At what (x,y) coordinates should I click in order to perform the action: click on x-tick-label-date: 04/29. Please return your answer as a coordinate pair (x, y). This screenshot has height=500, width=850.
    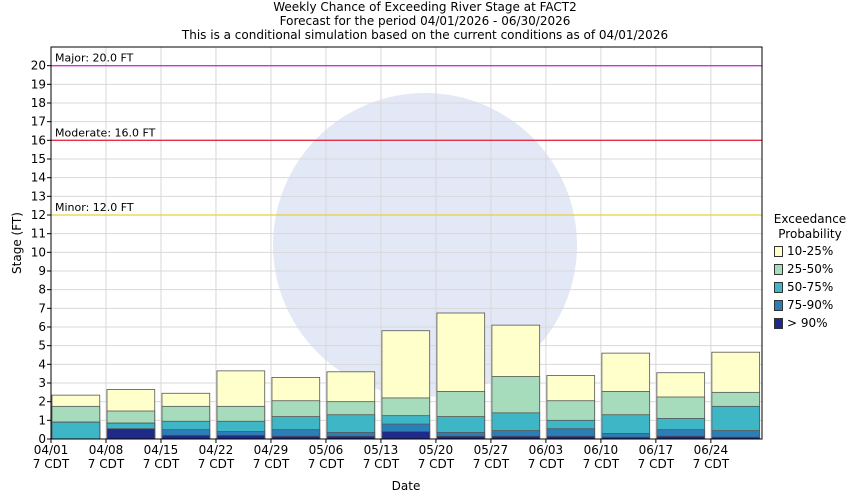
    Looking at the image, I should click on (271, 450).